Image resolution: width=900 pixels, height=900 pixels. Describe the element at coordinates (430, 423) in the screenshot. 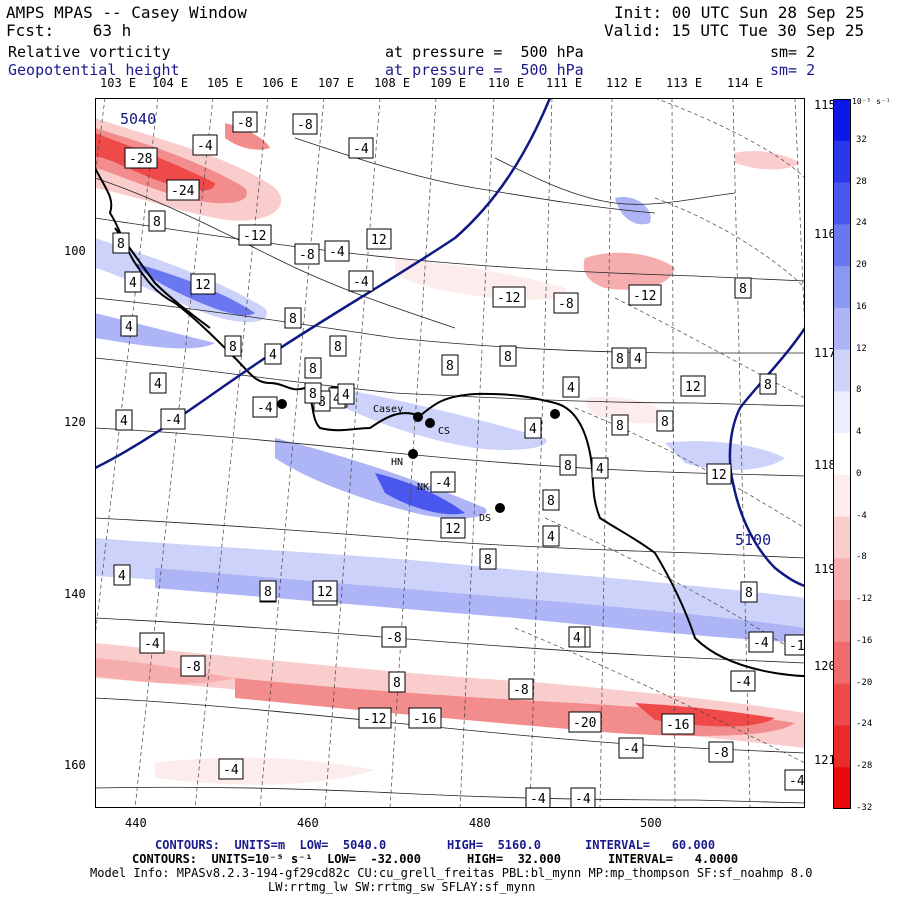

I see `station-dot-cs` at that location.